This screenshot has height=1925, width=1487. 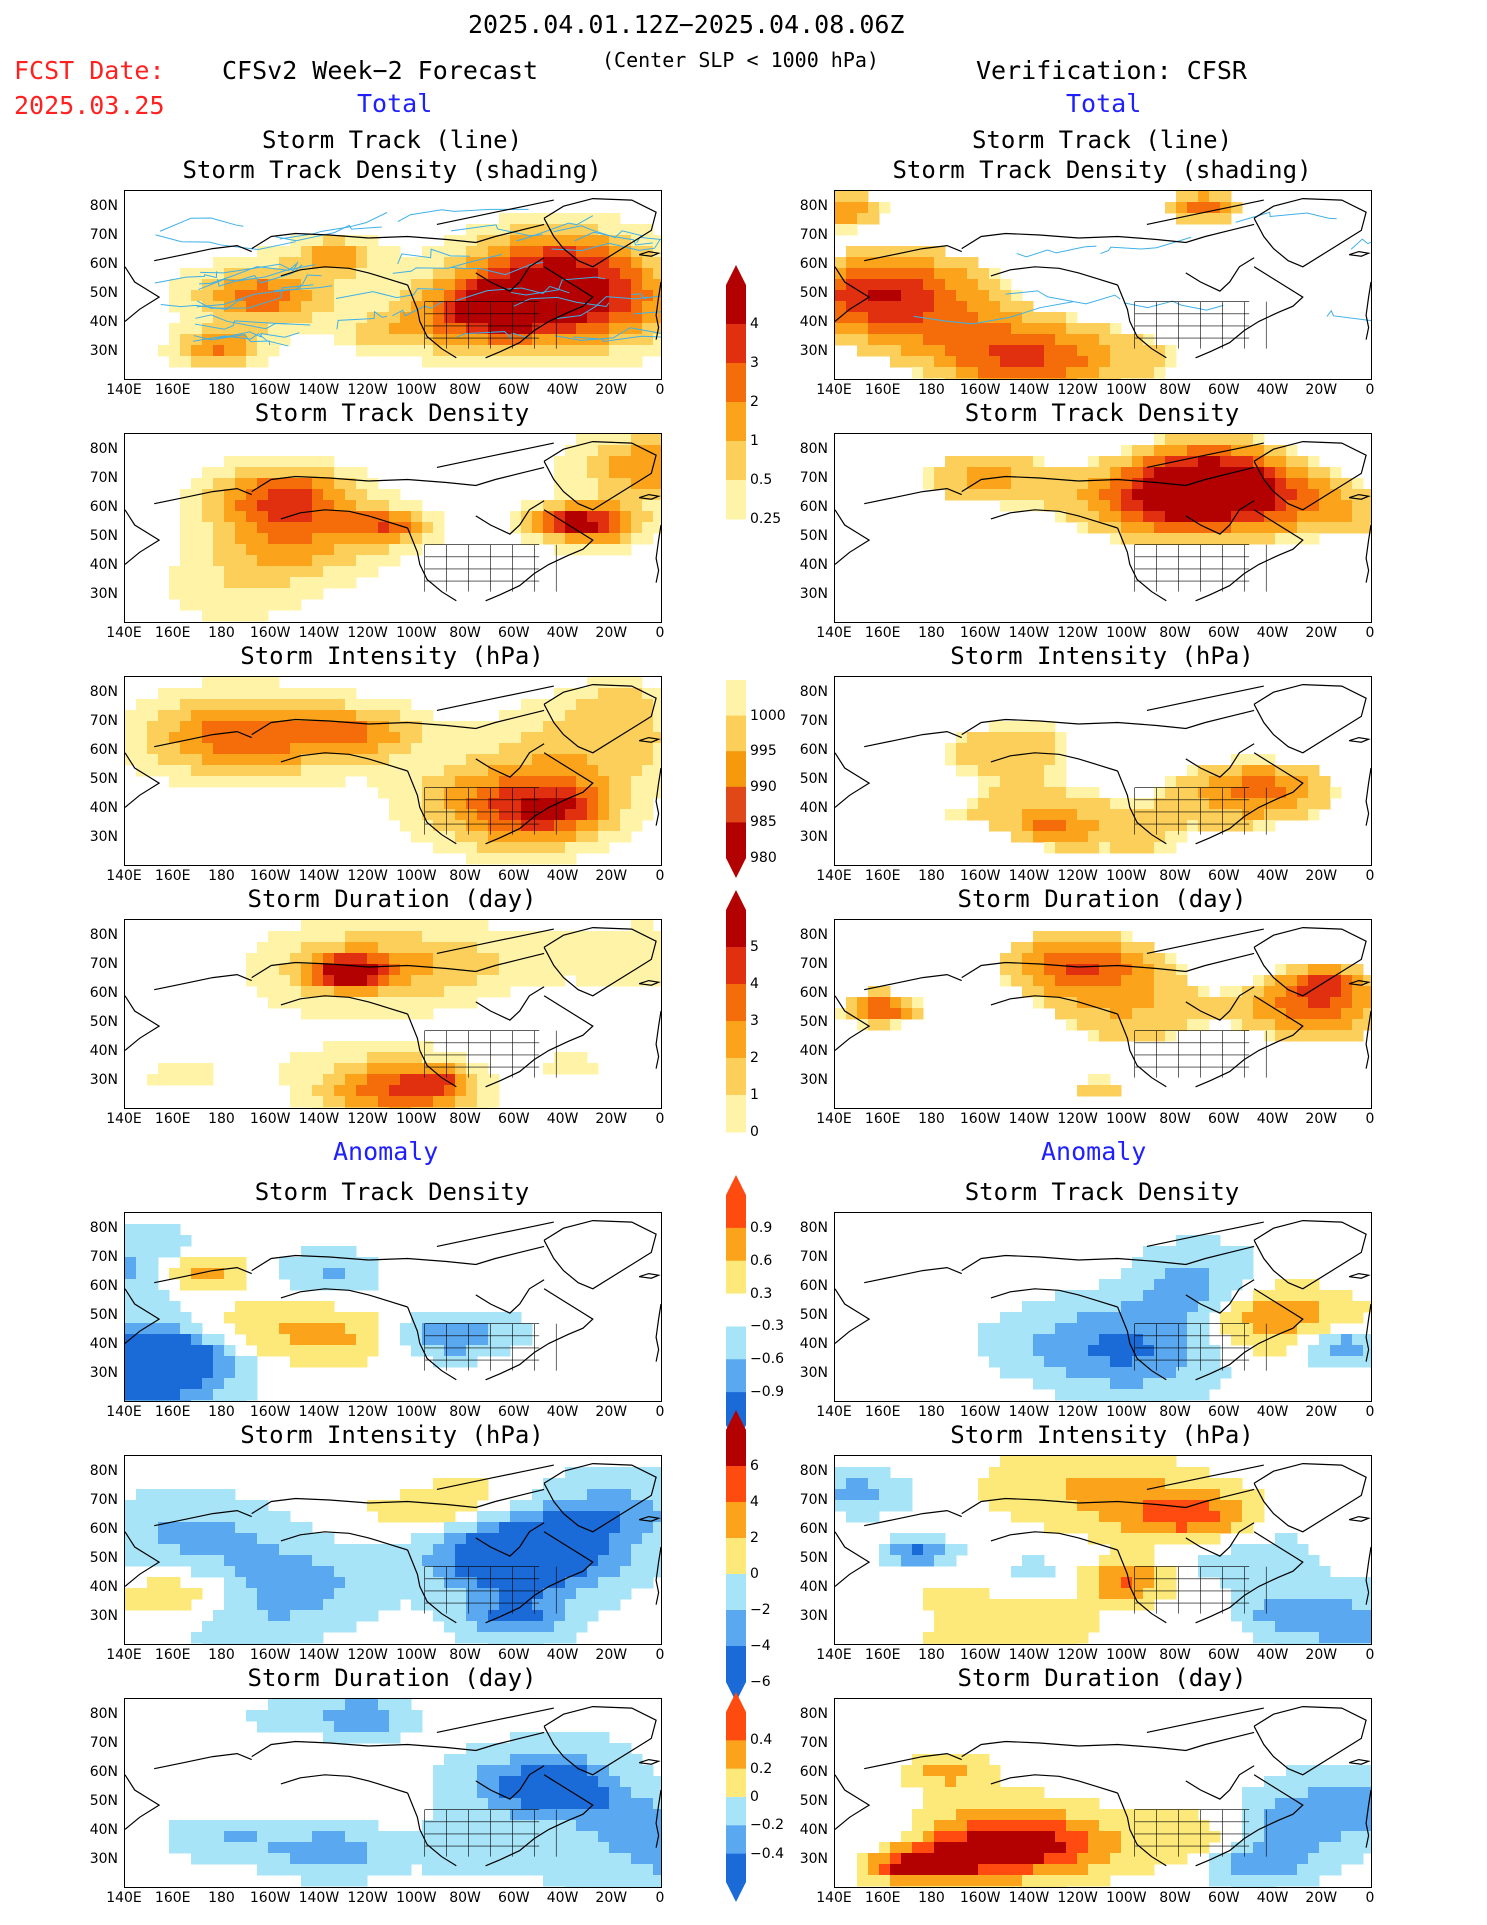 I want to click on colorbar-anom_duration, so click(x=736, y=1797).